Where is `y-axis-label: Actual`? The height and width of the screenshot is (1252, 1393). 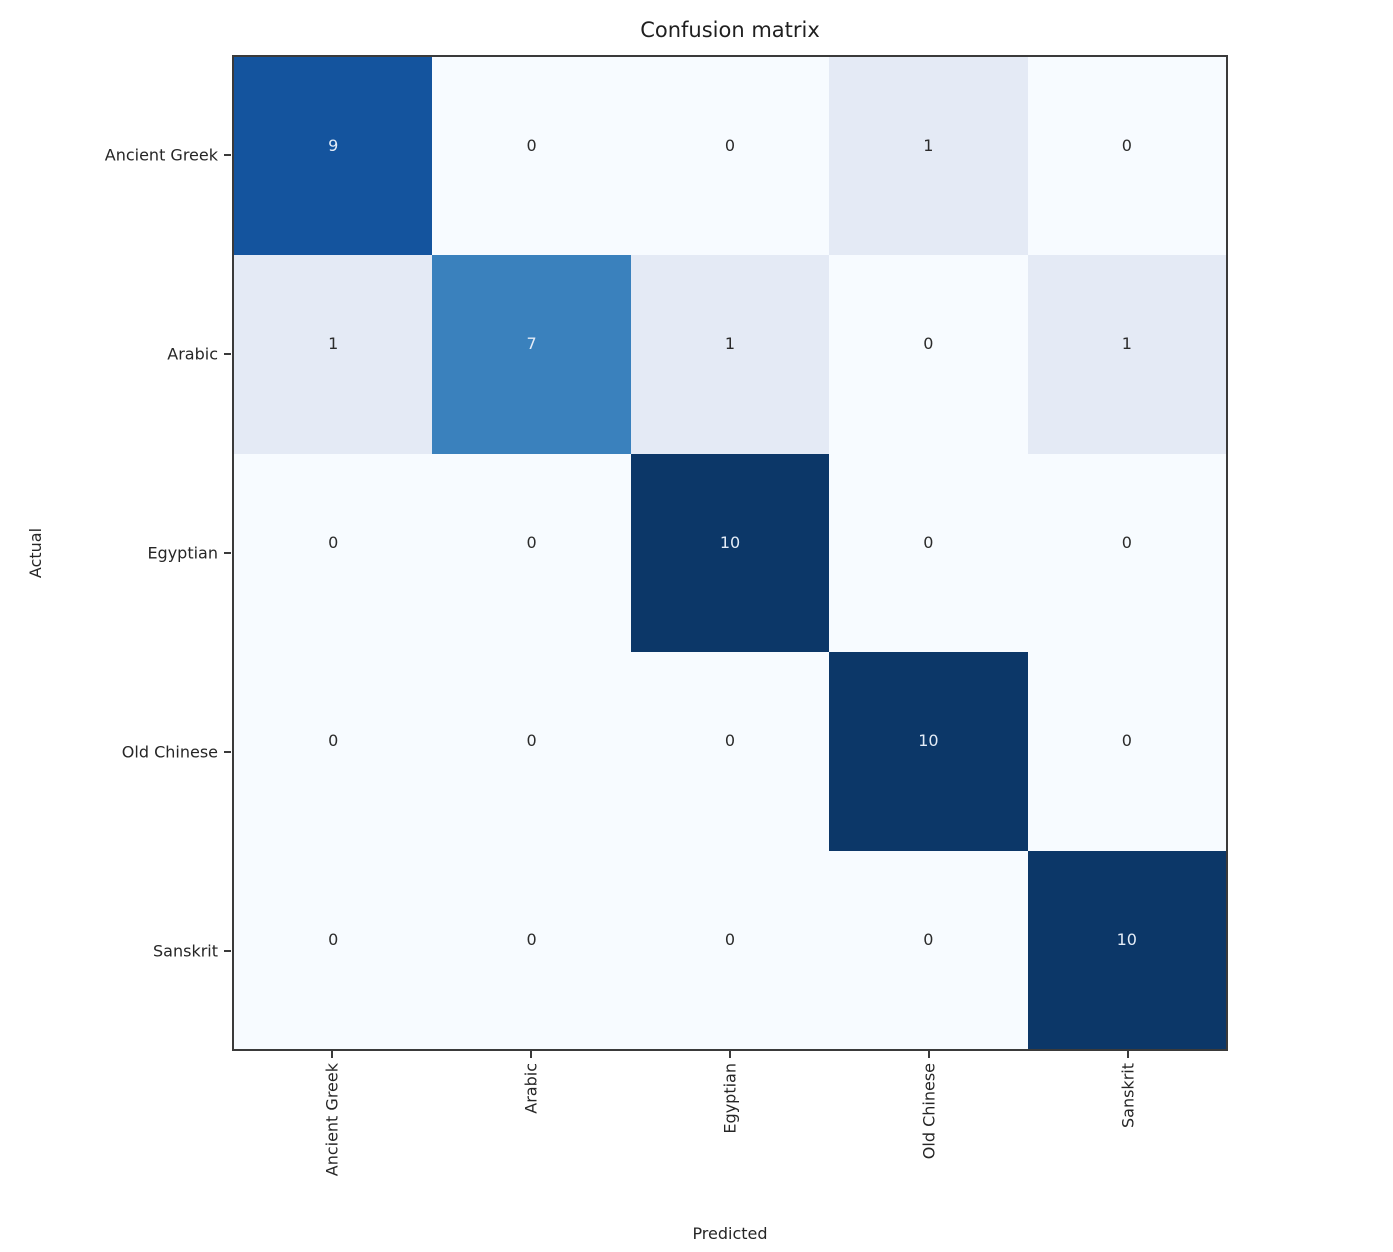 y-axis-label: Actual is located at coordinates (35, 553).